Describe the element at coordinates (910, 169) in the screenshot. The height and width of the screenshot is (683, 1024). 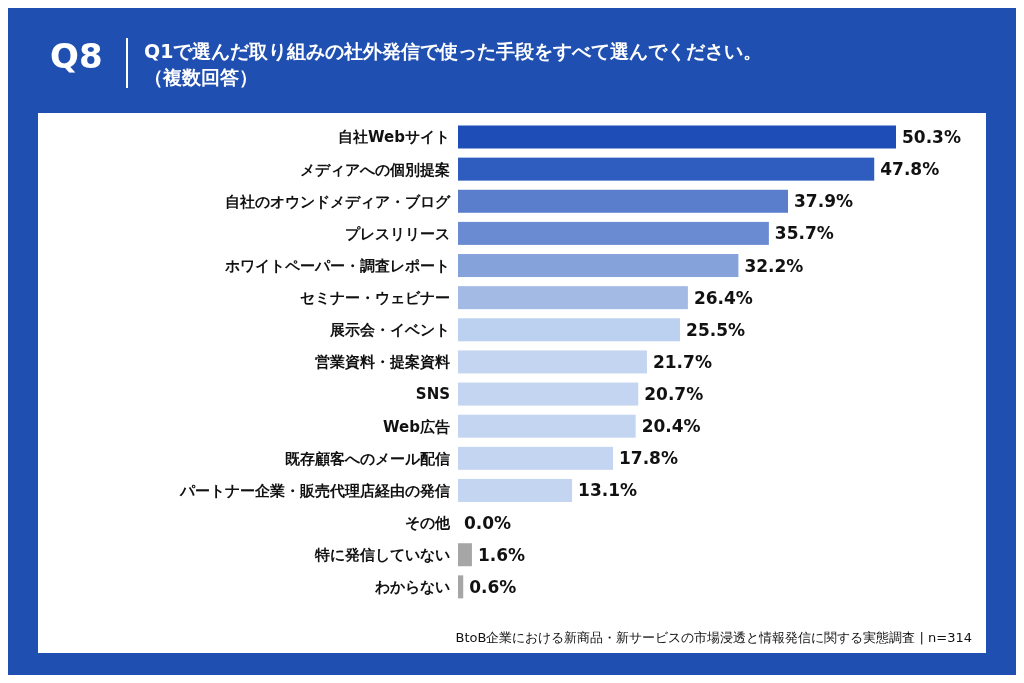
I see `data-label: 47.8%` at that location.